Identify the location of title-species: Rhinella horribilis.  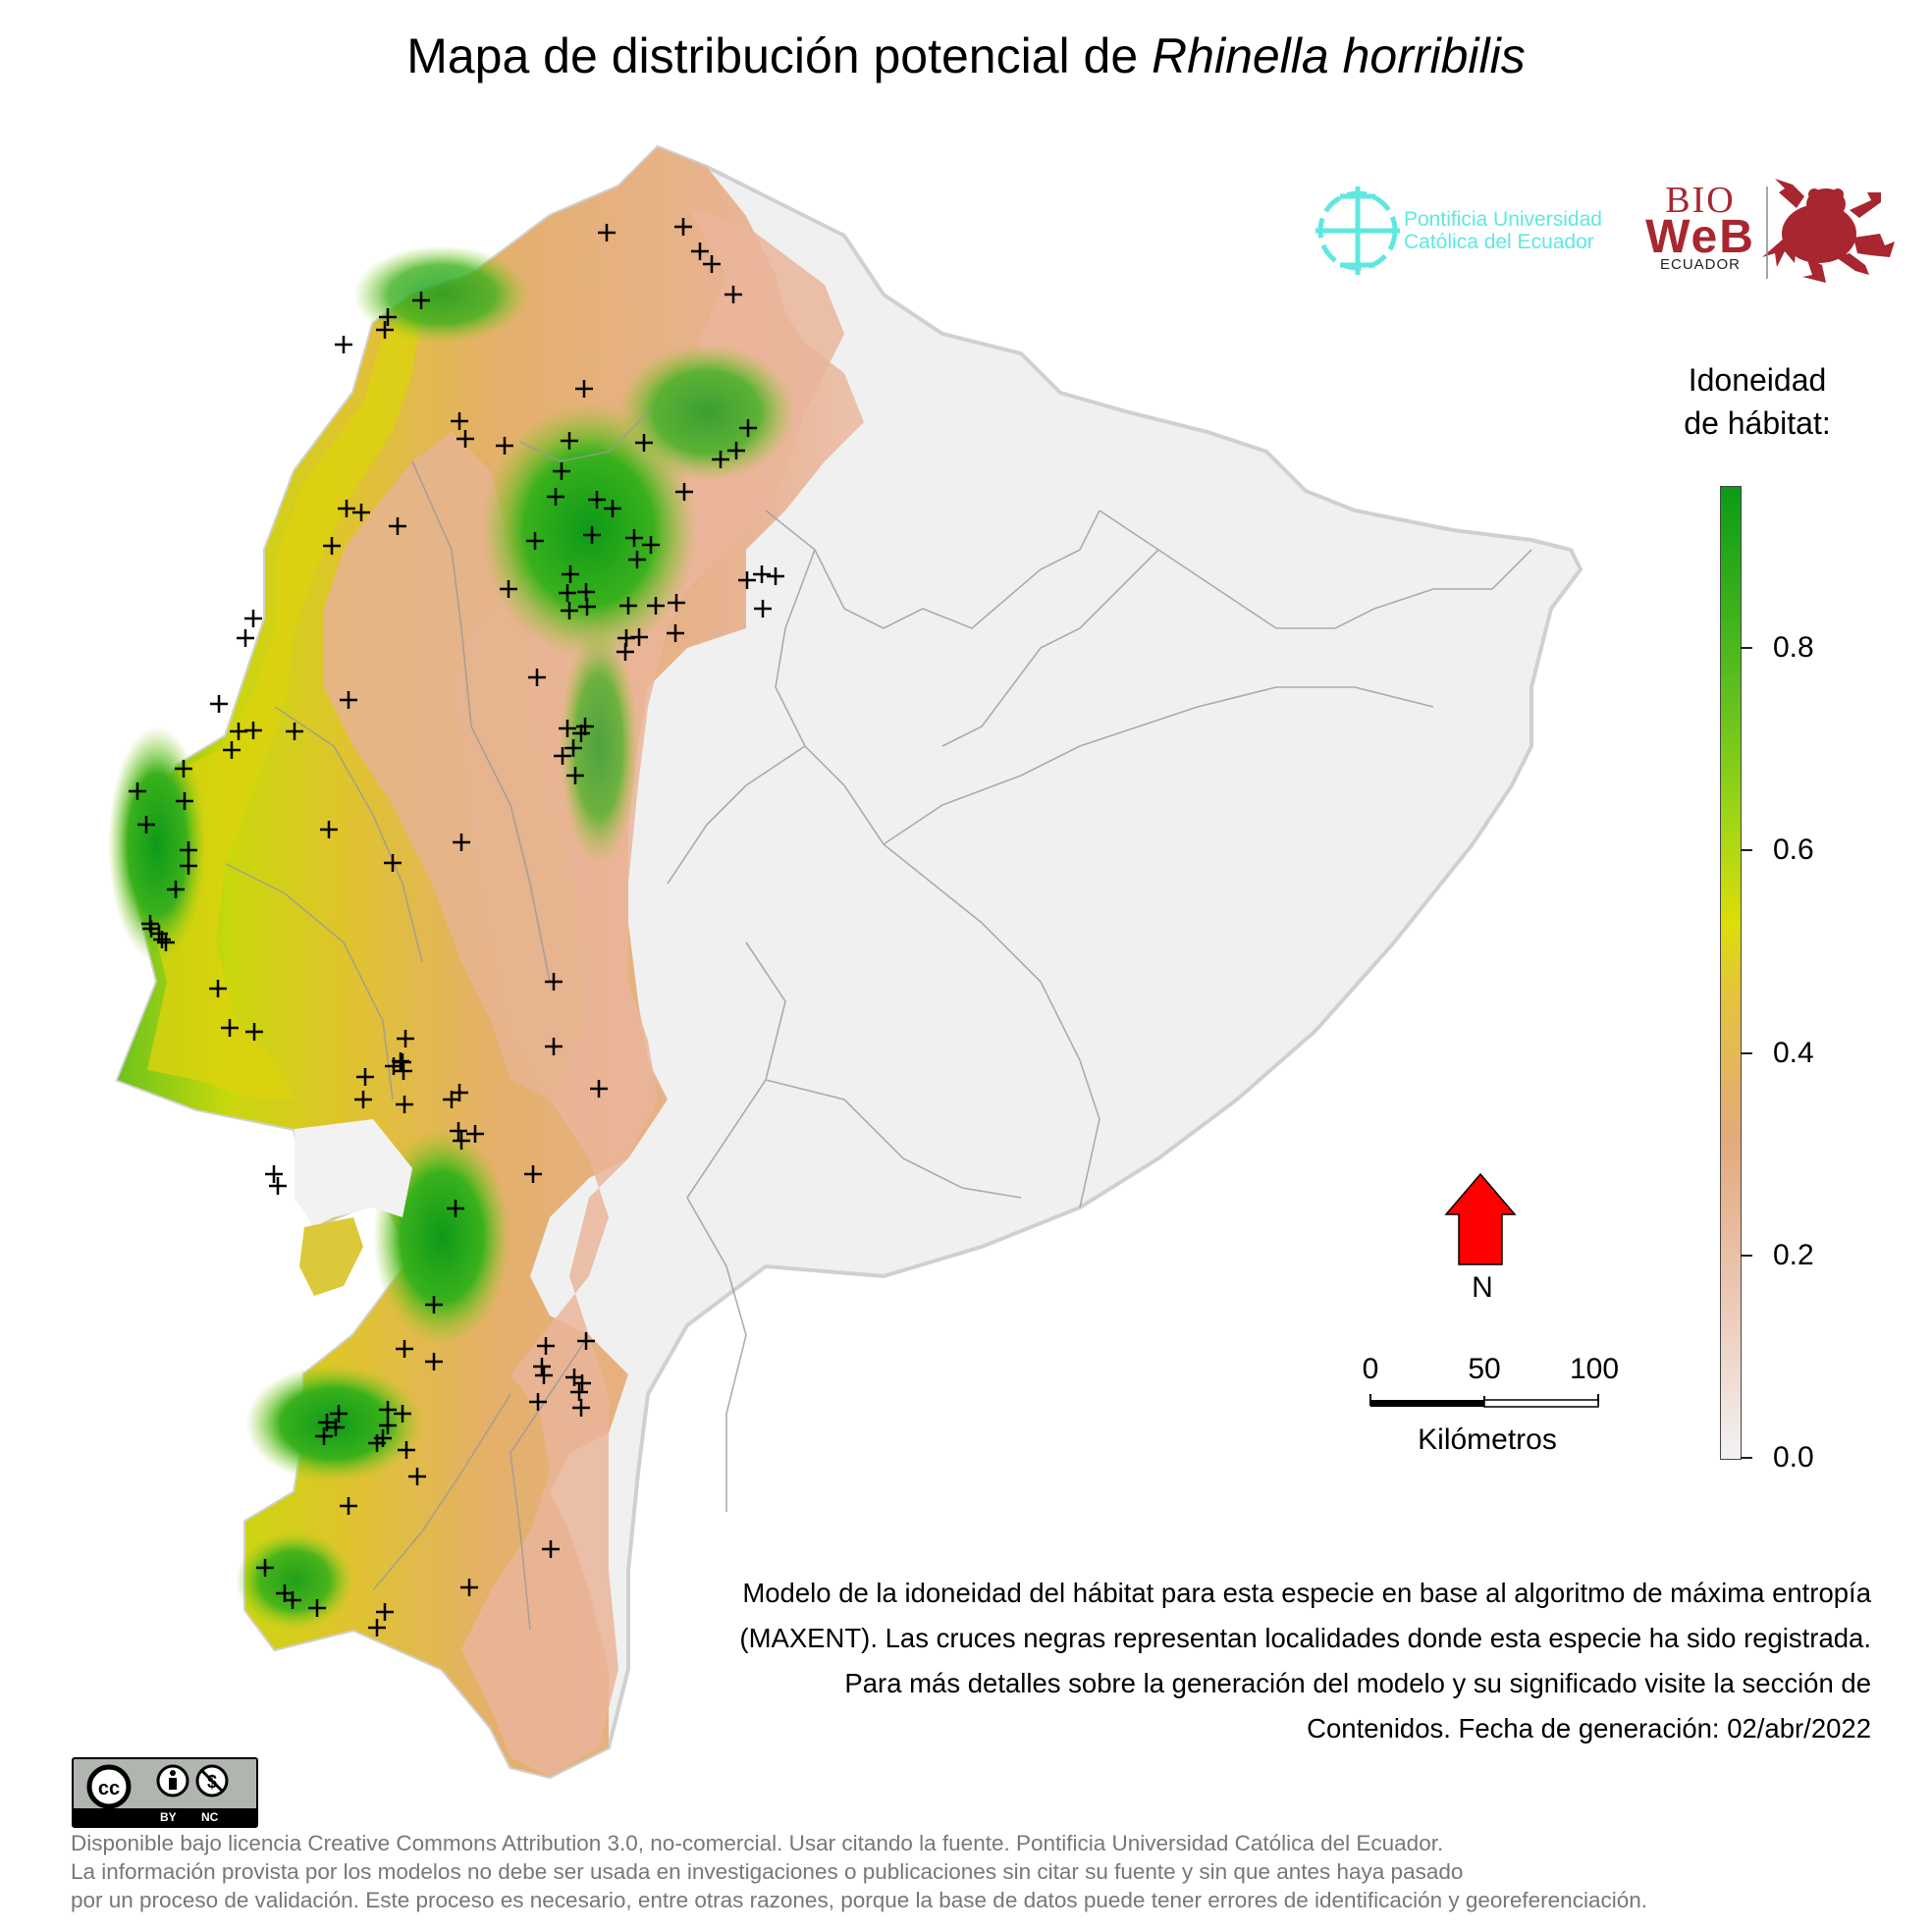
(1339, 55).